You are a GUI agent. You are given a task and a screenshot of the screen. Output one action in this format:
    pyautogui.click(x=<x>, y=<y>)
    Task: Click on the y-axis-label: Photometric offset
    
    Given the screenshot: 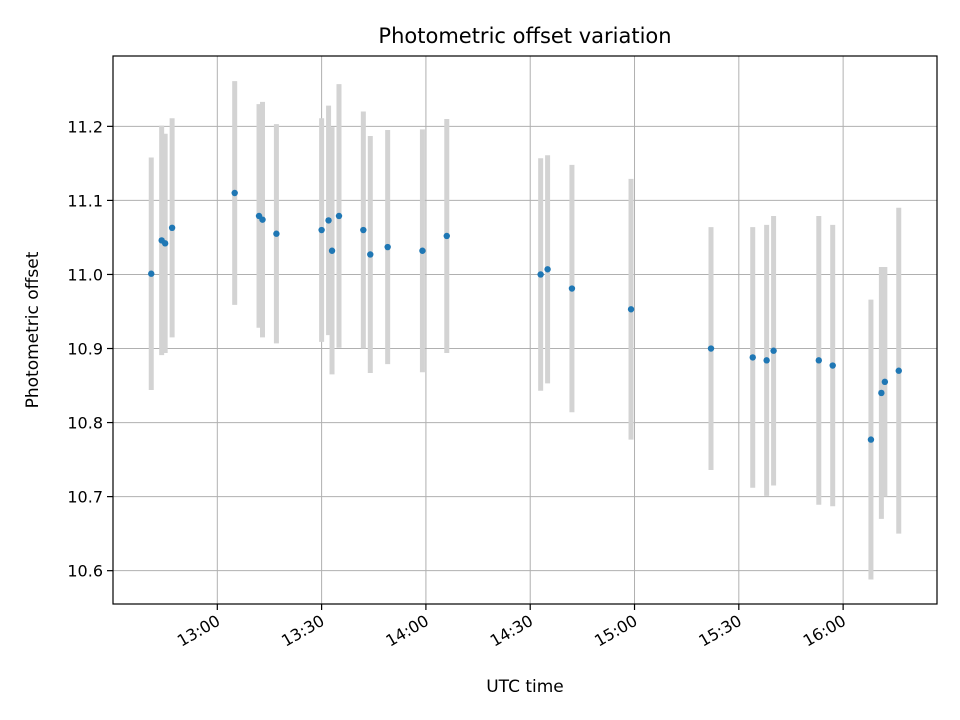 What is the action you would take?
    pyautogui.click(x=33, y=329)
    